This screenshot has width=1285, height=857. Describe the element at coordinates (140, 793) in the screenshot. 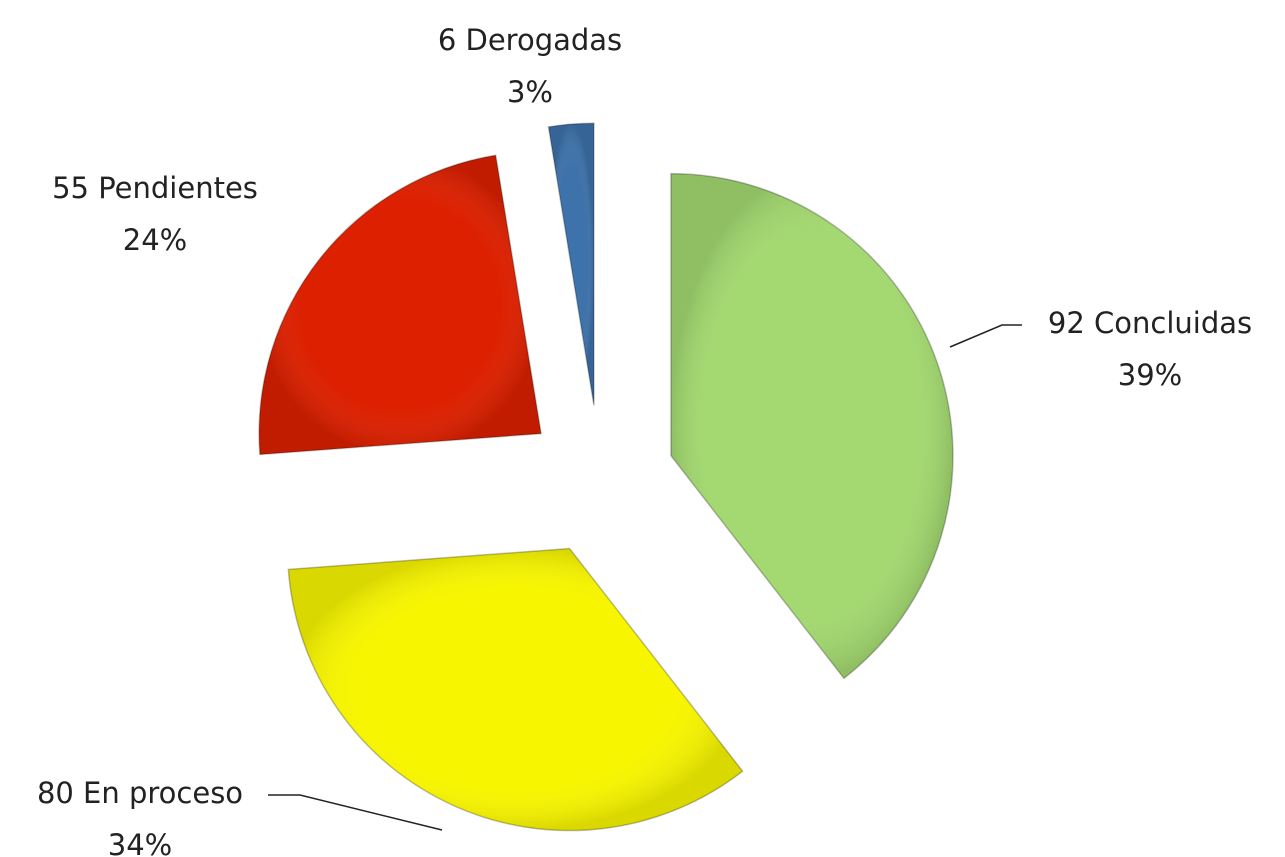

I see `slice-label: 80 En proceso` at that location.